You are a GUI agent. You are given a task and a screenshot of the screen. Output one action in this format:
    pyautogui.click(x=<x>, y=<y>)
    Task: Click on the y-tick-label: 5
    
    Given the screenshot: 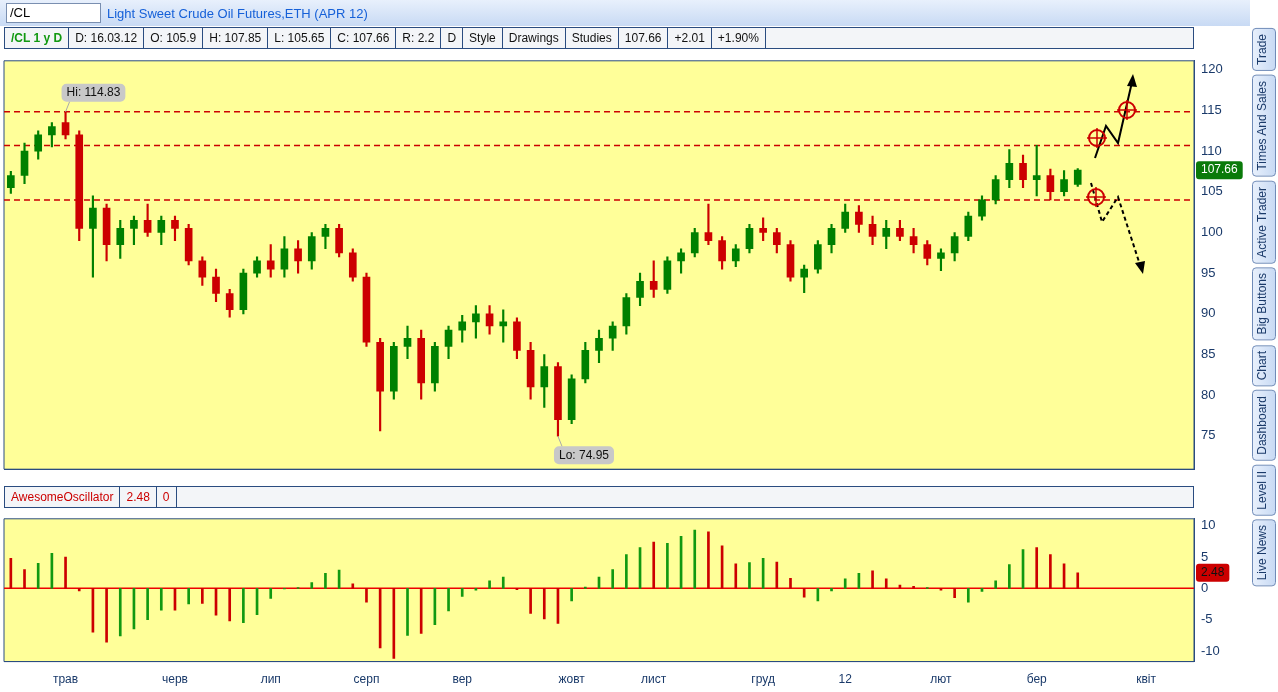 What is the action you would take?
    pyautogui.click(x=1205, y=556)
    